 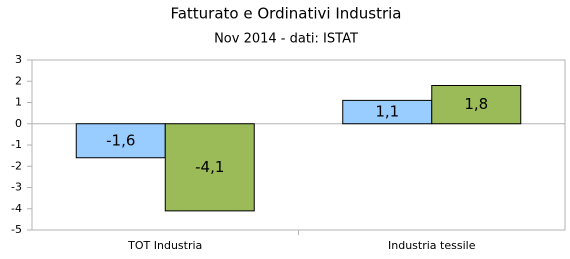 I want to click on y-tick-label: -4, so click(x=16, y=208).